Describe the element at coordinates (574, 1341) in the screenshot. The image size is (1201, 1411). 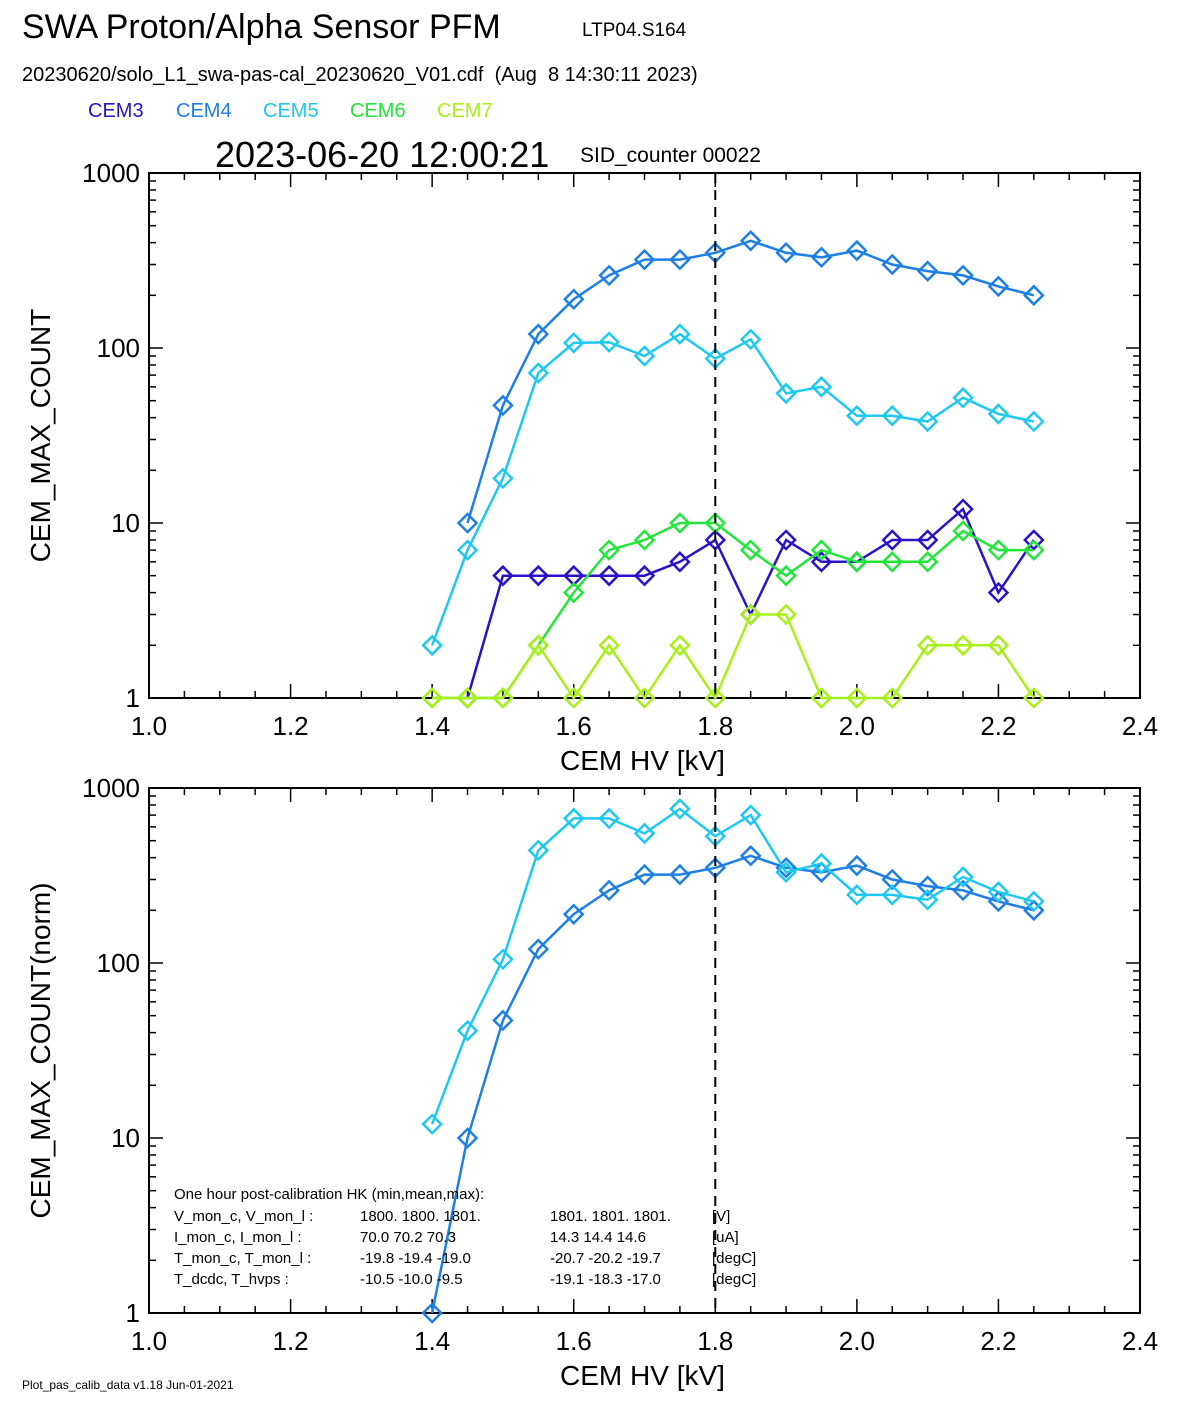
I see `x-tick-label: 1.6` at that location.